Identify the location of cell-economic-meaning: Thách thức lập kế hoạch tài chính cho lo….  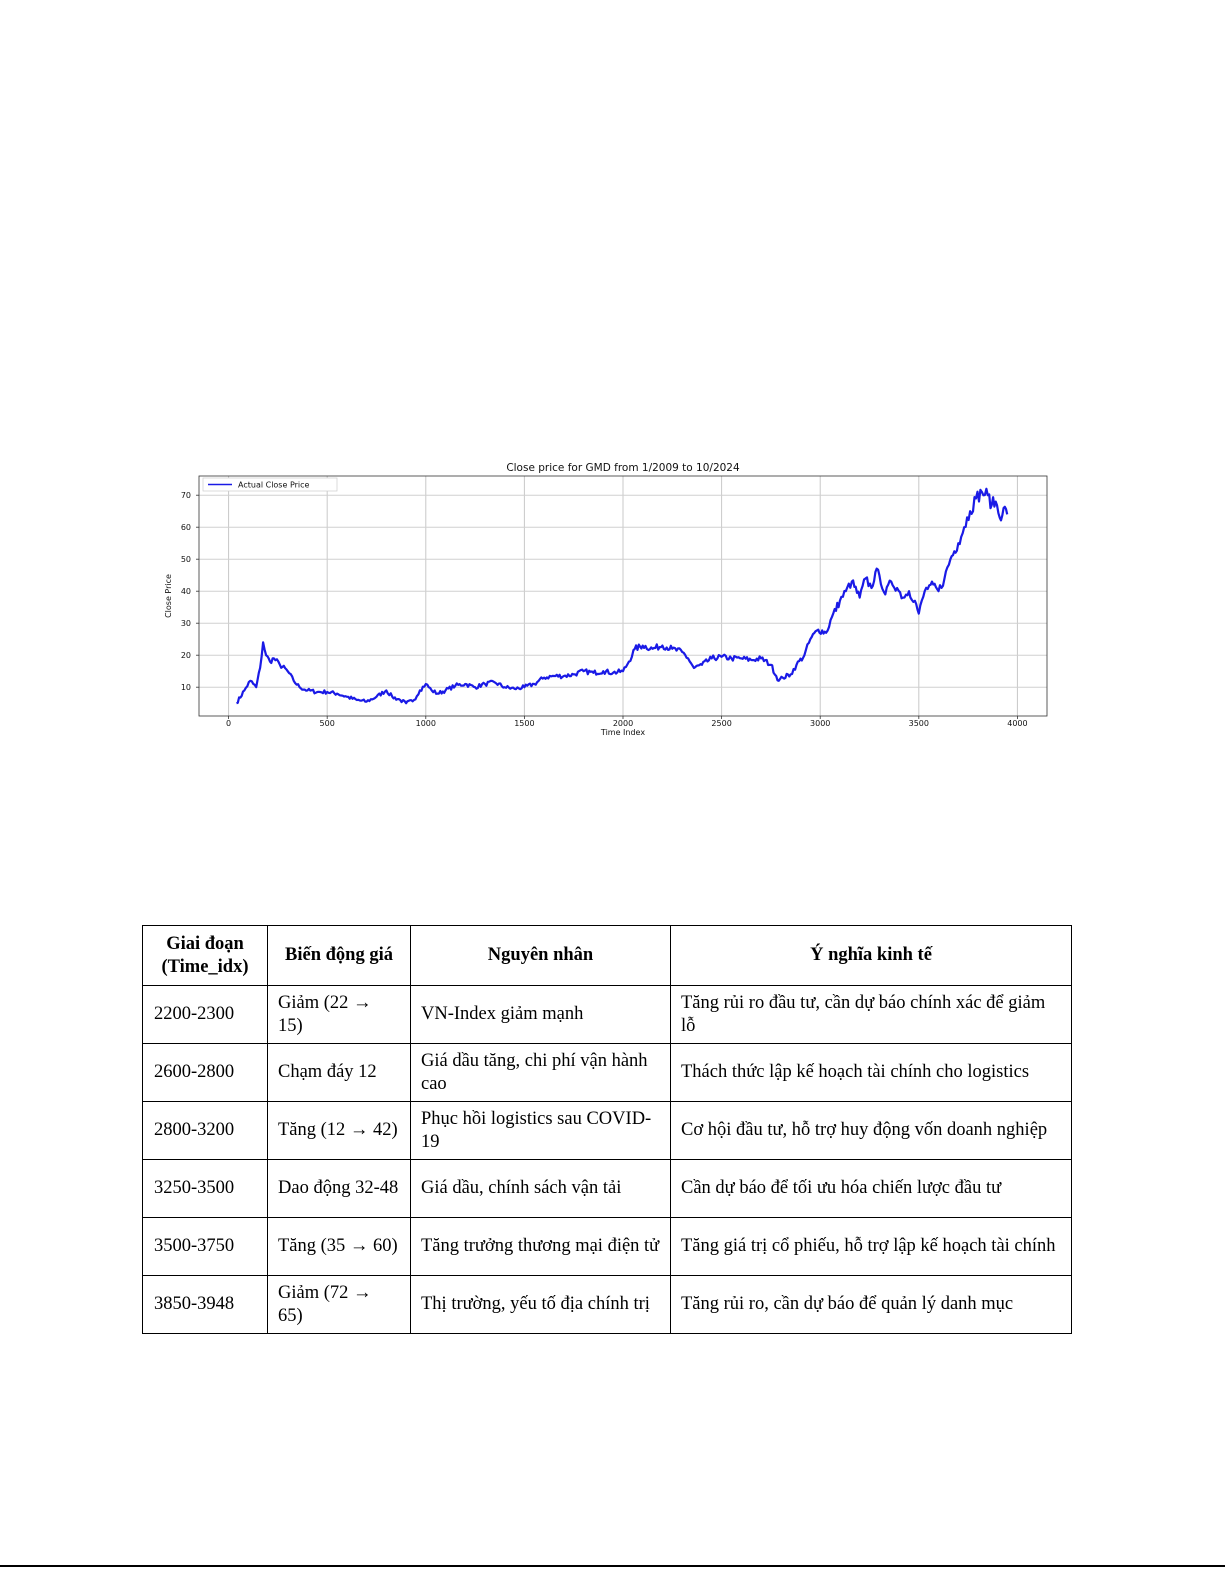
(871, 1072).